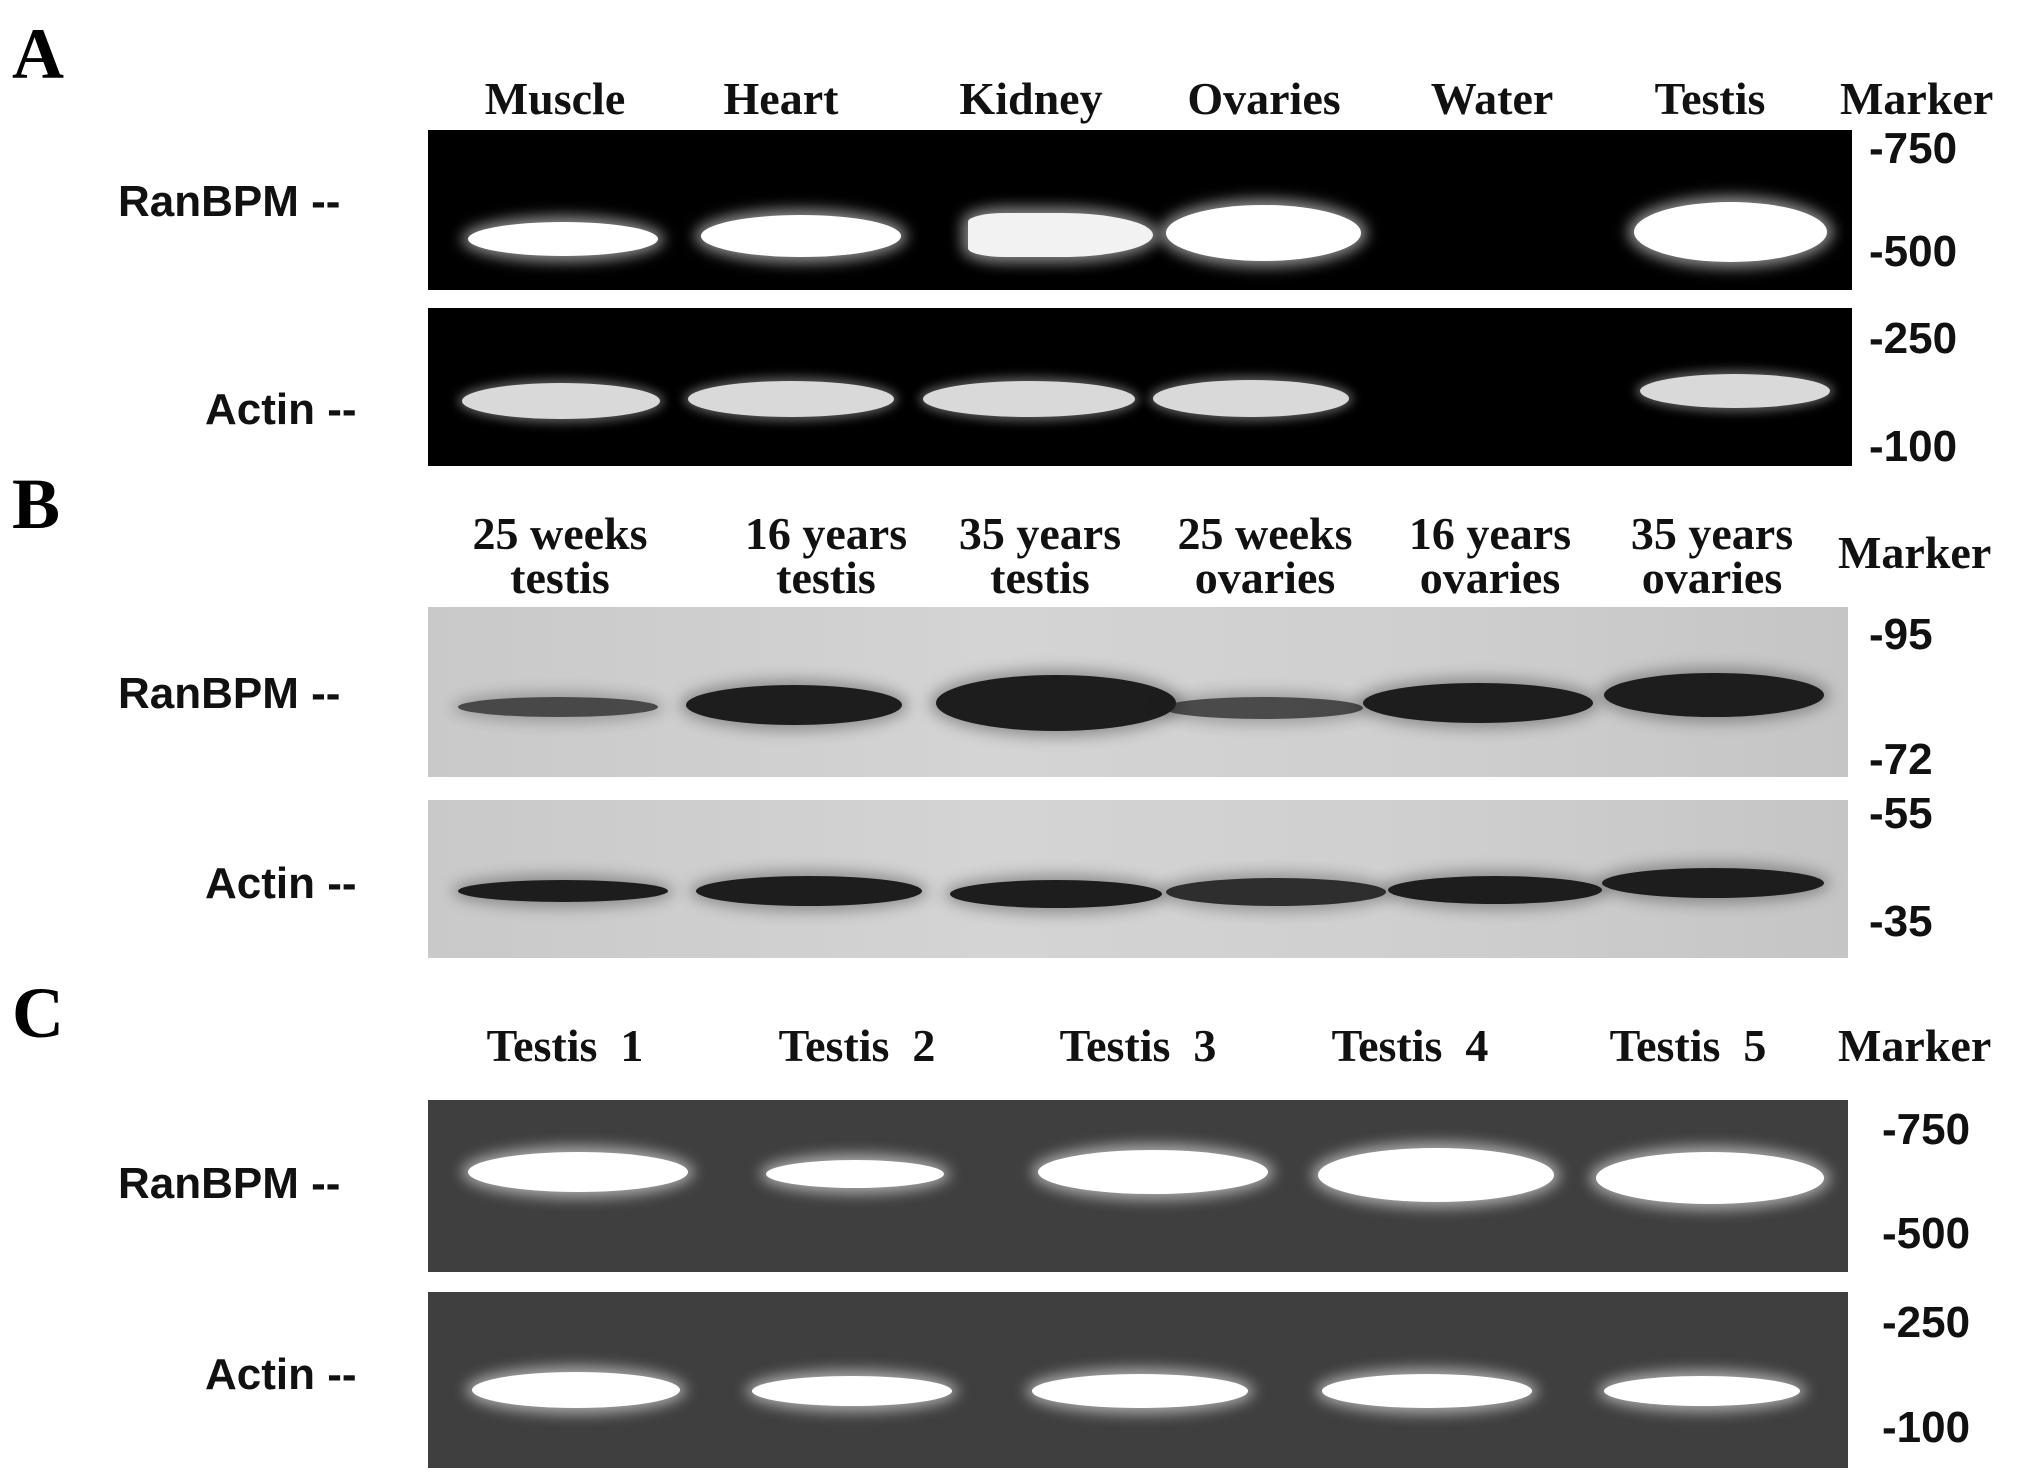 The height and width of the screenshot is (1475, 2031). I want to click on panel-b-marker-value: -55, so click(1901, 813).